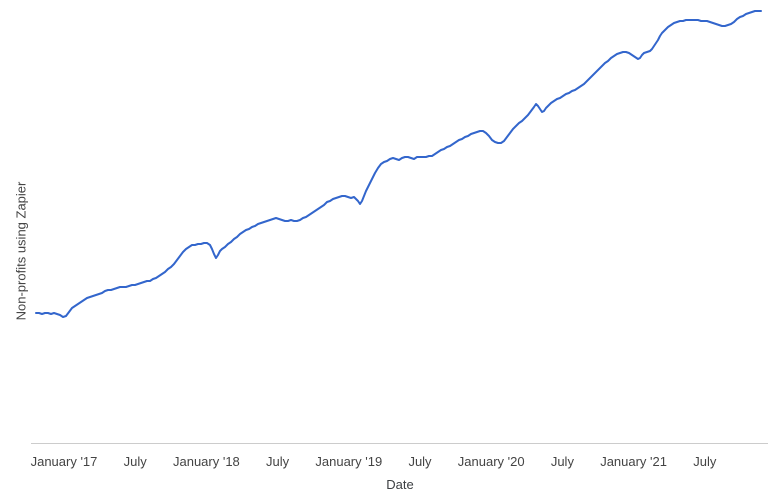 The width and height of the screenshot is (770, 503). I want to click on x-tick-label: January '20, so click(491, 461).